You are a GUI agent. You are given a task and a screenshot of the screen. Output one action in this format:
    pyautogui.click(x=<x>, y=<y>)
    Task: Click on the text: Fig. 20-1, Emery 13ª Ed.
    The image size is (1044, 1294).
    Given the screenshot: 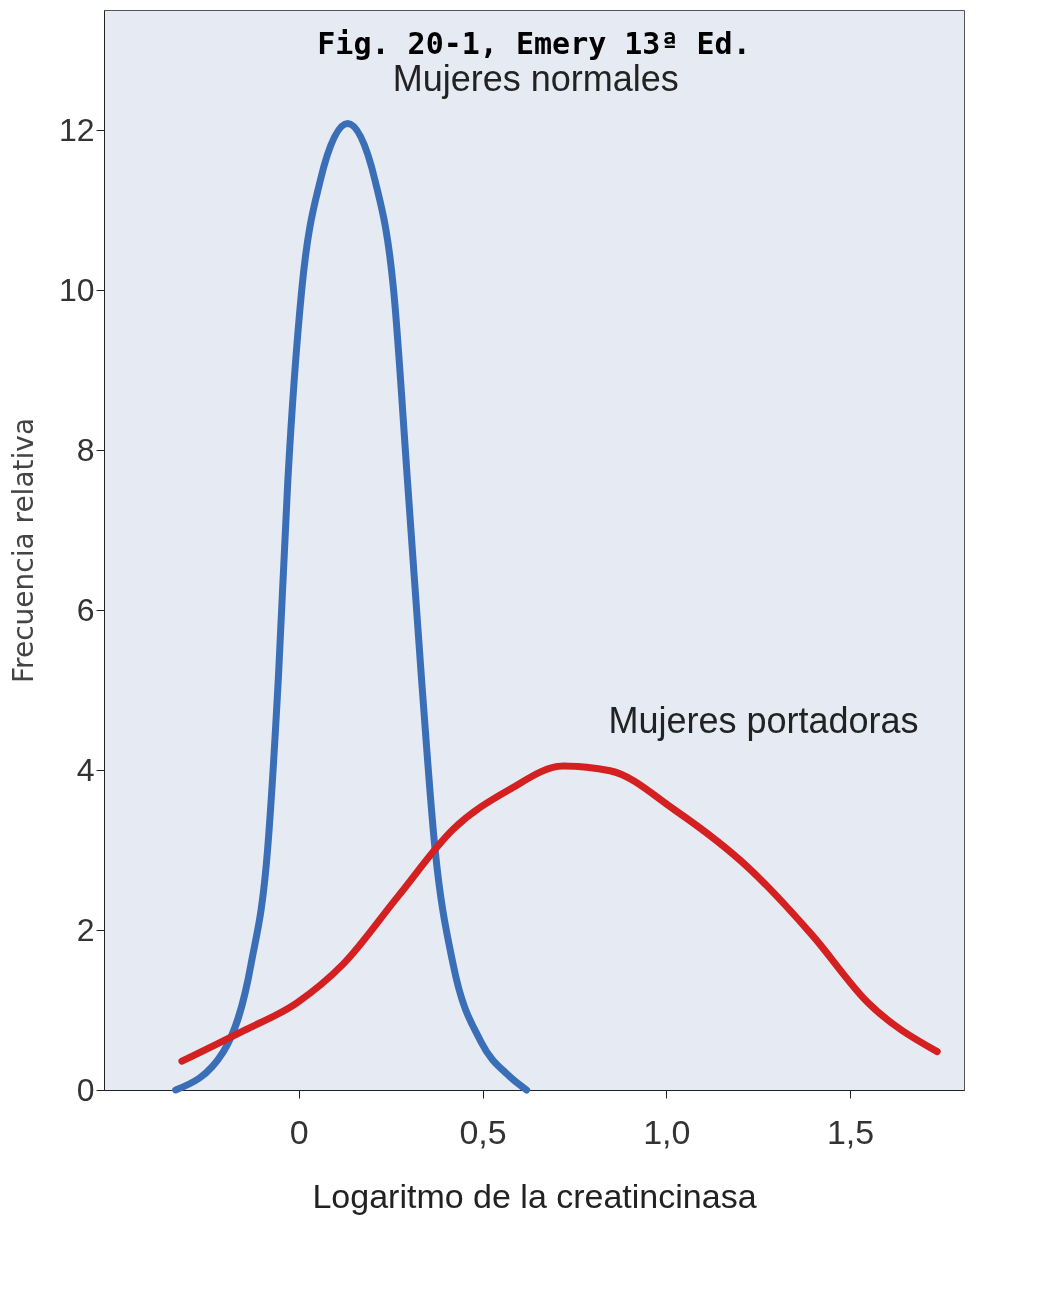 What is the action you would take?
    pyautogui.click(x=534, y=43)
    